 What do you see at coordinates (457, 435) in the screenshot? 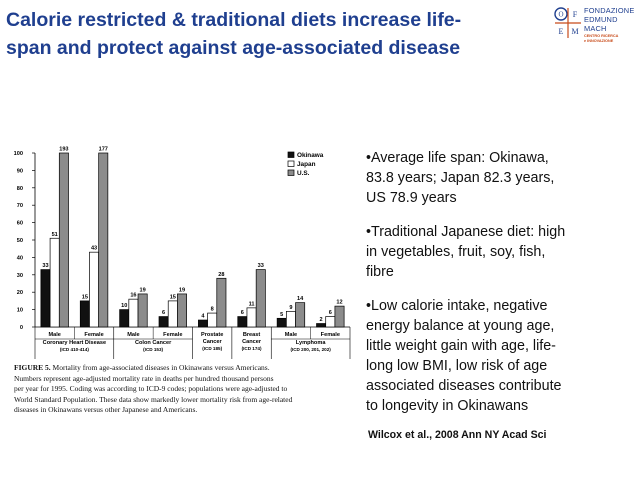
I see `citation: Wilcox et al., 2008 Ann NY Acad Sci` at bounding box center [457, 435].